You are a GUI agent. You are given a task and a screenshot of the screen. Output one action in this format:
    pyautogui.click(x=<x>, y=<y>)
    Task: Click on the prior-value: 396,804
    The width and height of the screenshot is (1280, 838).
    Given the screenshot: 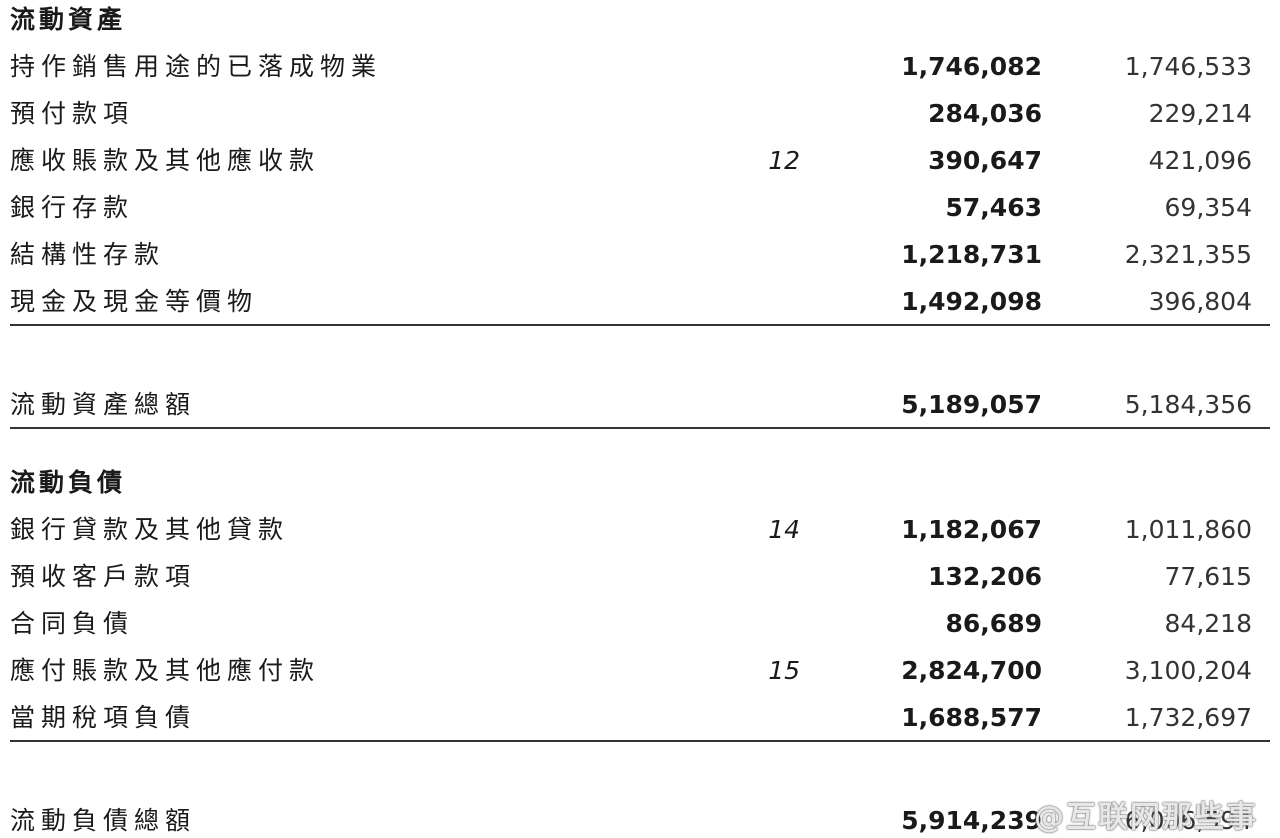 What is the action you would take?
    pyautogui.click(x=1200, y=301)
    